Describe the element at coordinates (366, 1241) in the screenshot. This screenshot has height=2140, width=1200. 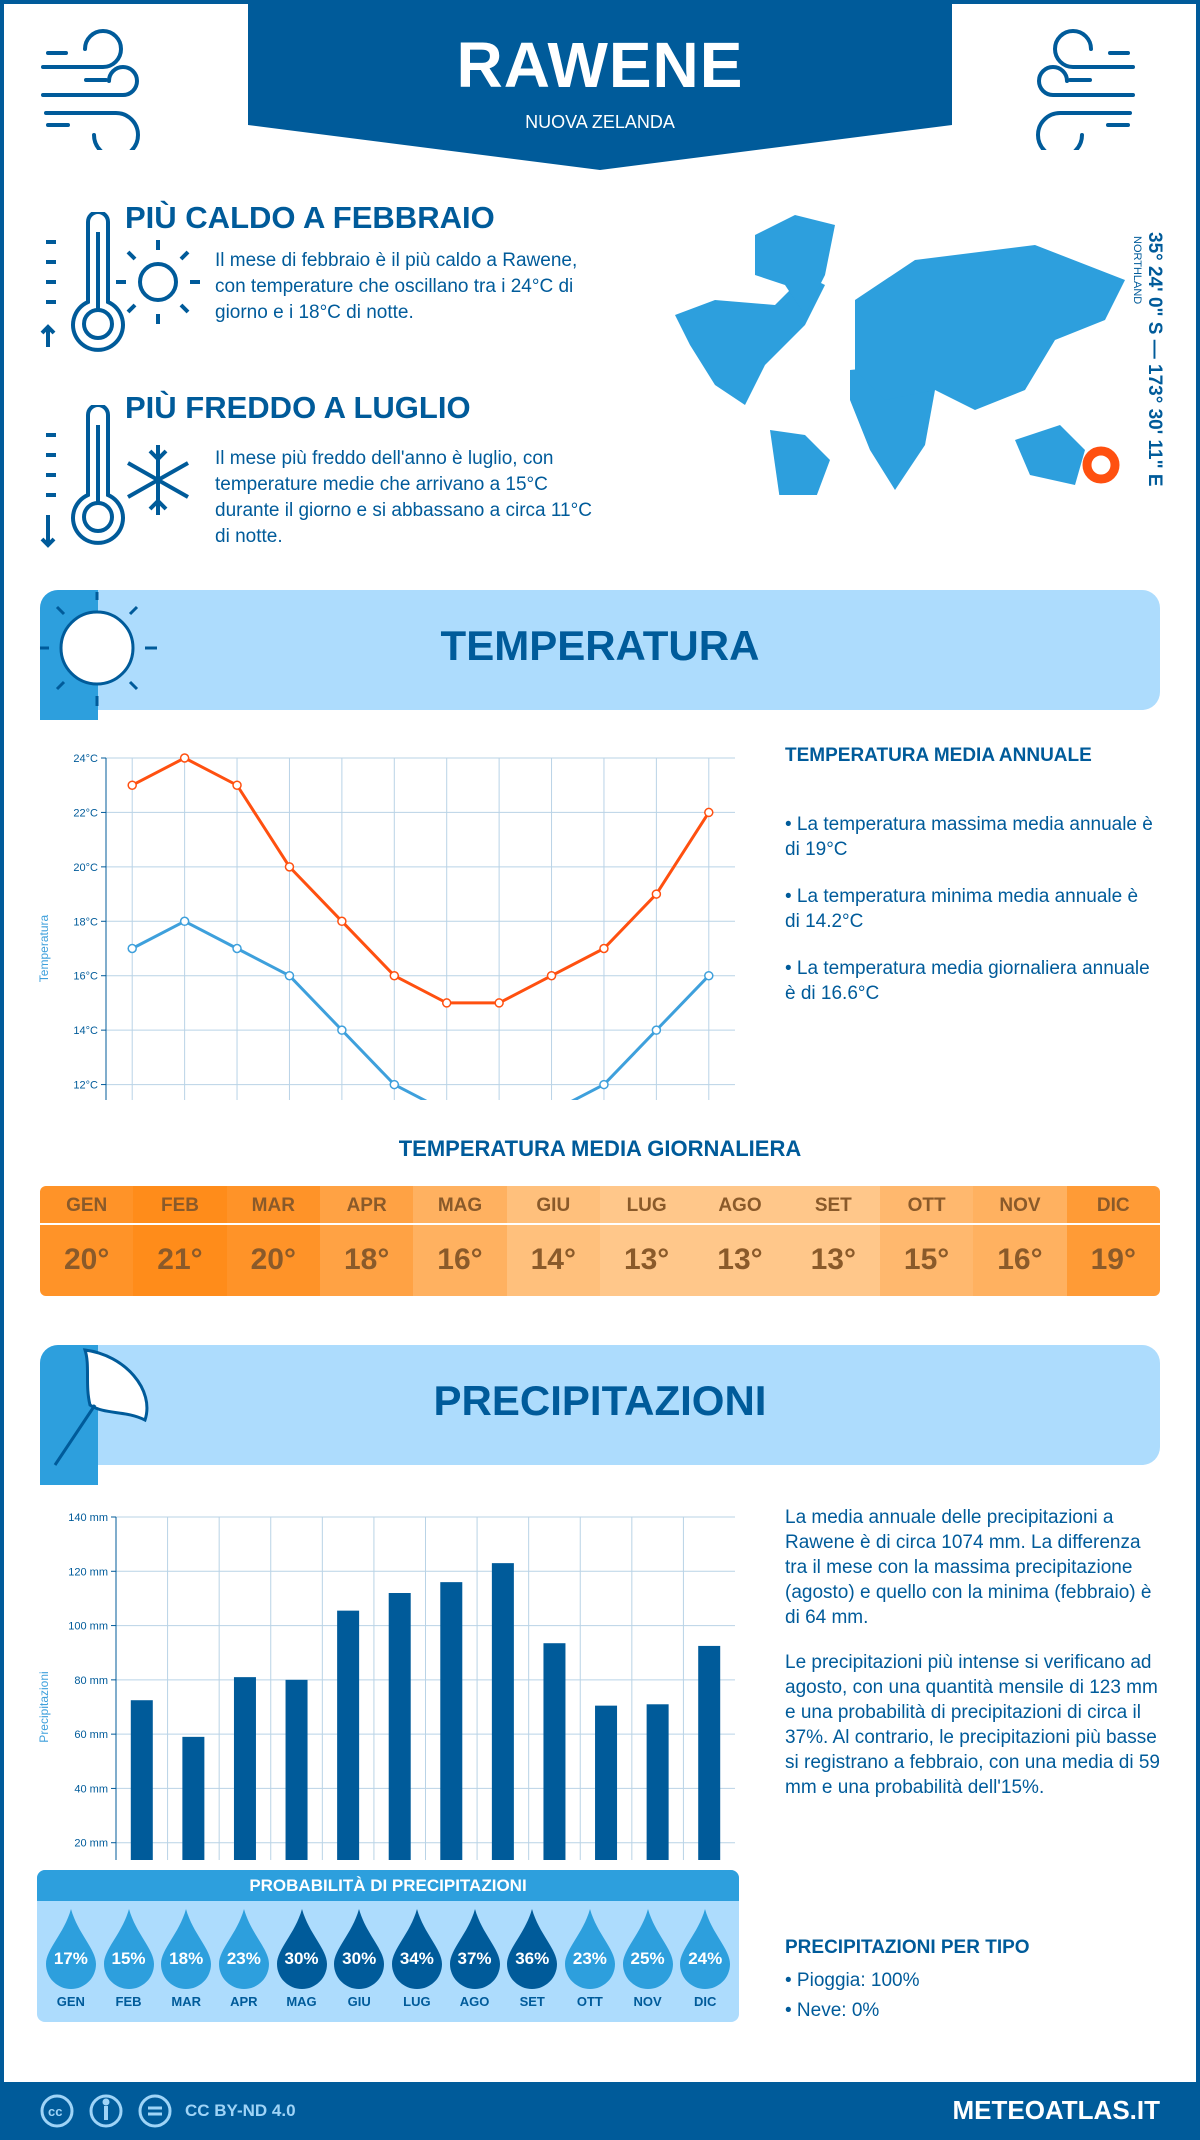
I see `daily-temp-cell: APR 18°` at that location.